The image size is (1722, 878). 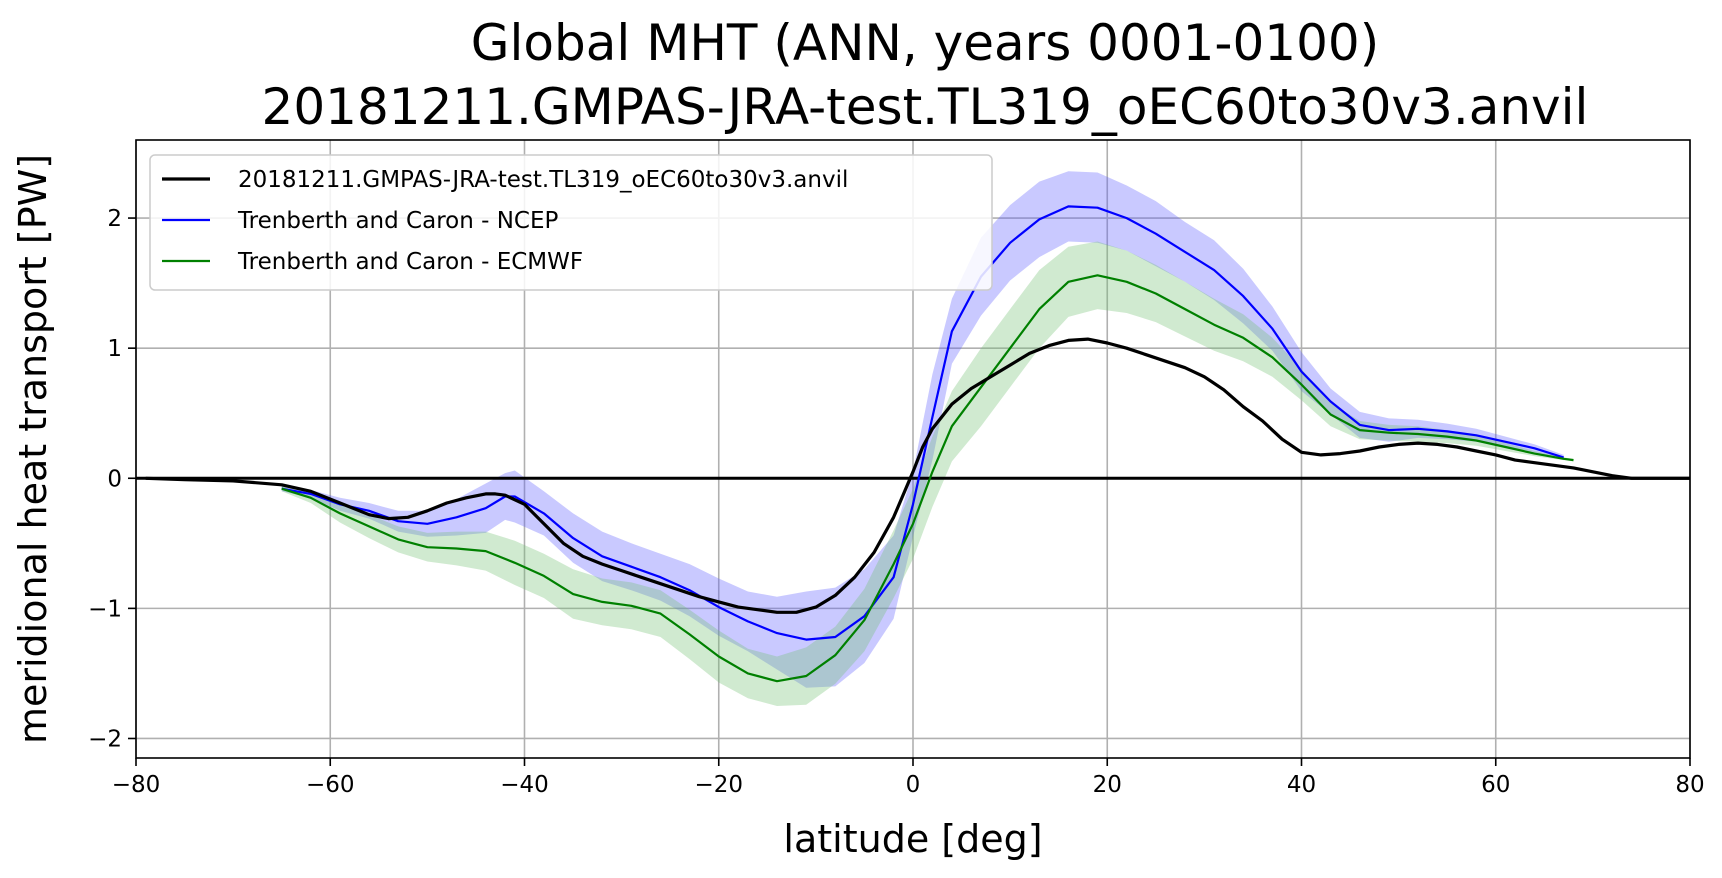 What do you see at coordinates (1107, 785) in the screenshot?
I see `x-tick-label: 20` at bounding box center [1107, 785].